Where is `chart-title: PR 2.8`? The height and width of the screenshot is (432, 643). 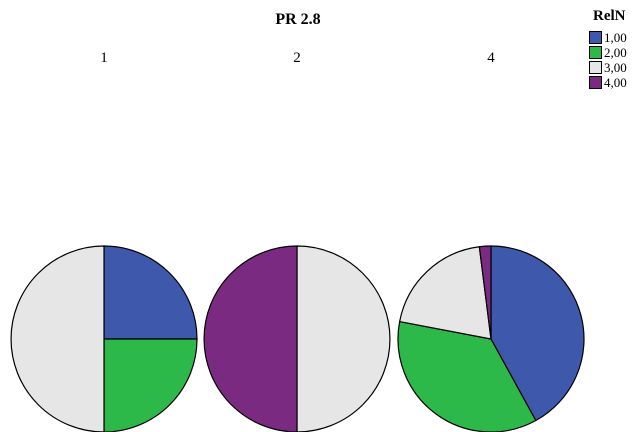
chart-title: PR 2.8 is located at coordinates (297, 19).